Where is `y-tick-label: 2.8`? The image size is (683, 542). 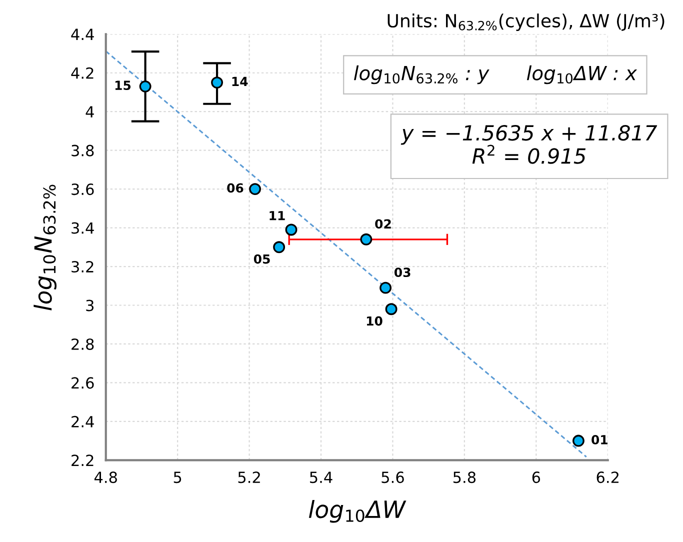
y-tick-label: 2.8 is located at coordinates (83, 344).